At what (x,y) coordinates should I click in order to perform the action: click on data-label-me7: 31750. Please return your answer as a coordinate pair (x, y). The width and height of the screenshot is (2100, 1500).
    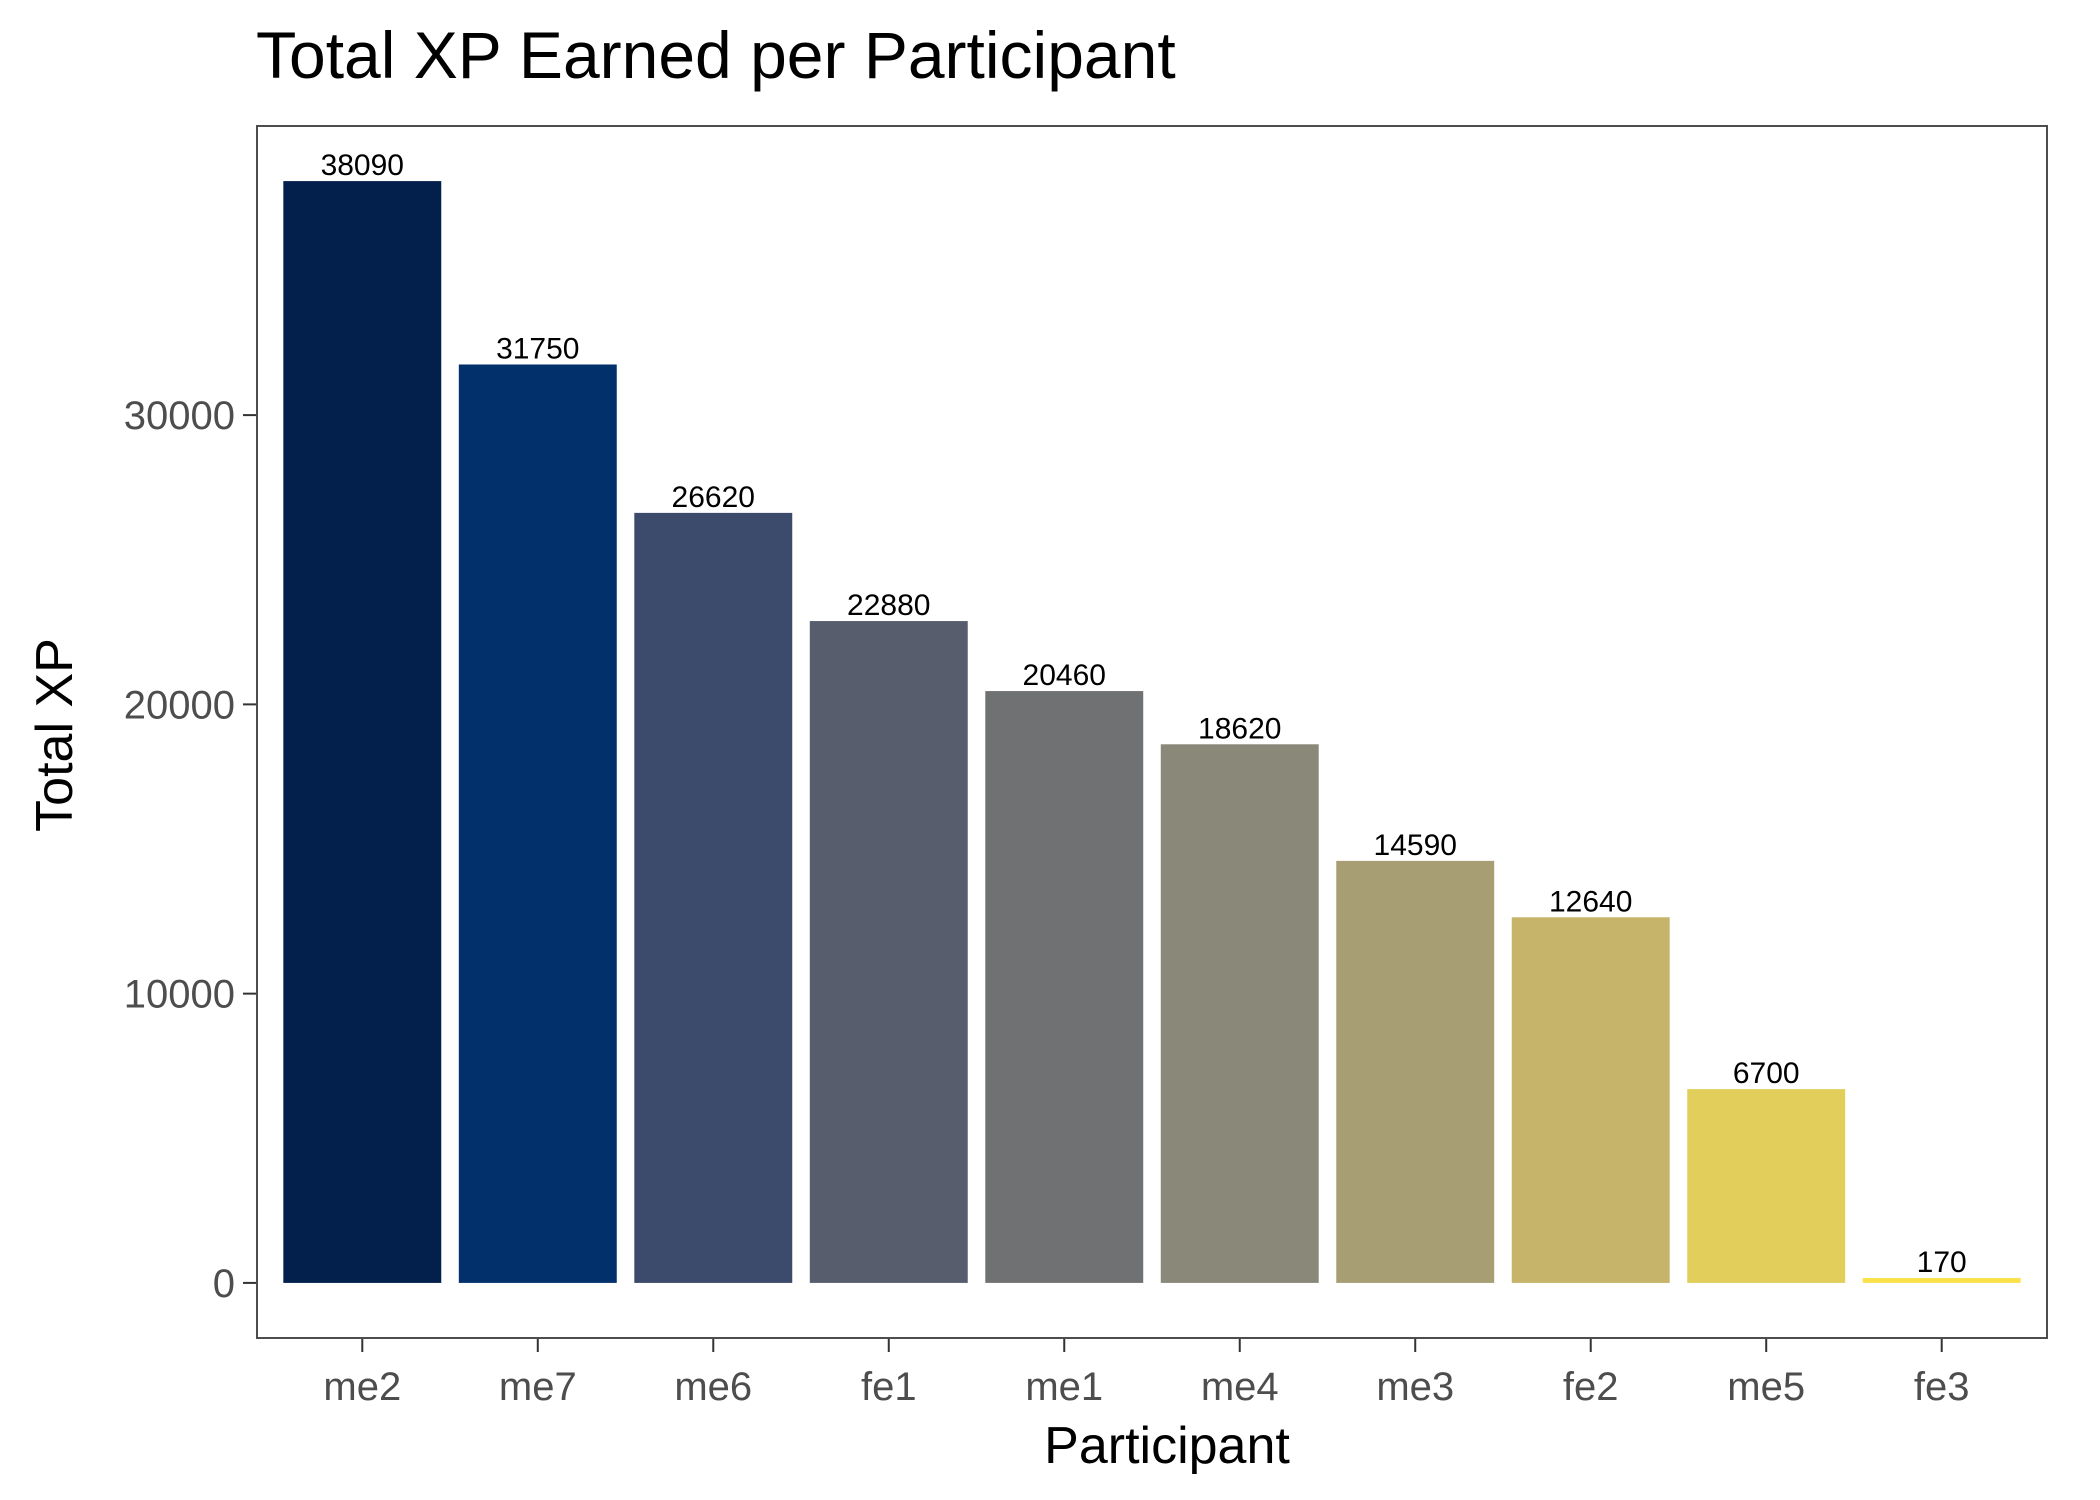
    Looking at the image, I should click on (537, 348).